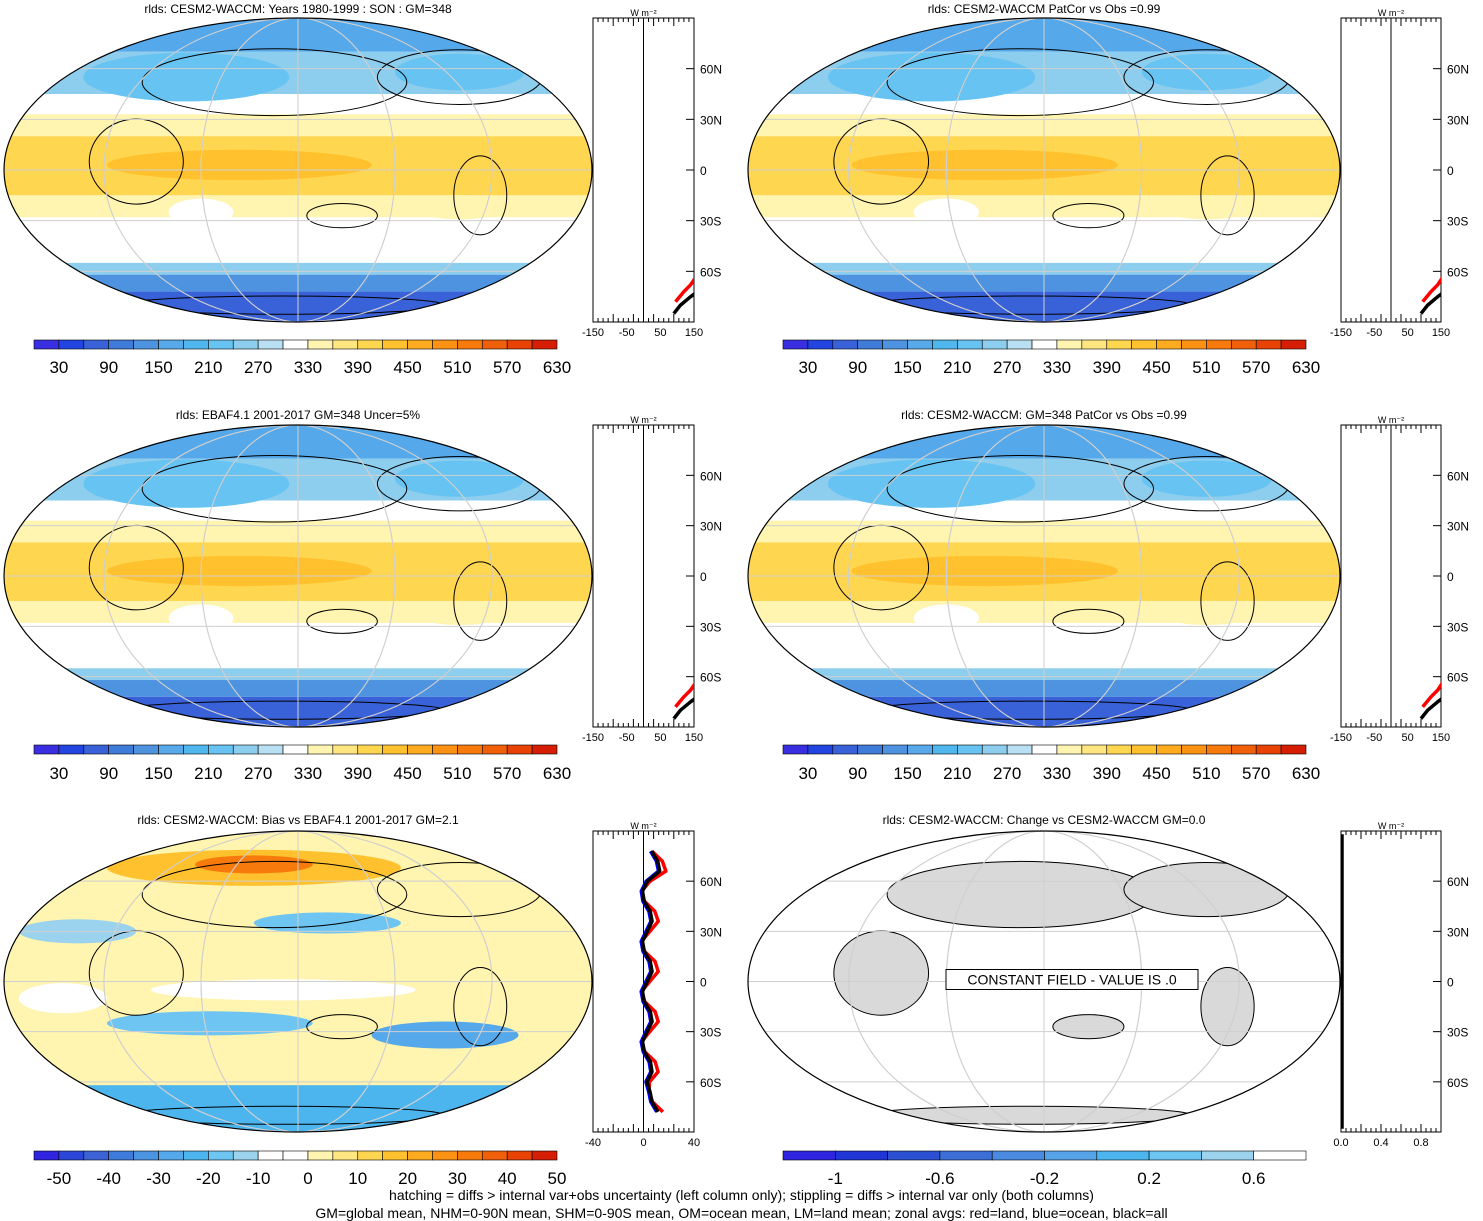 The width and height of the screenshot is (1483, 1221). What do you see at coordinates (643, 13) in the screenshot?
I see `unit-label: W m⁻²` at bounding box center [643, 13].